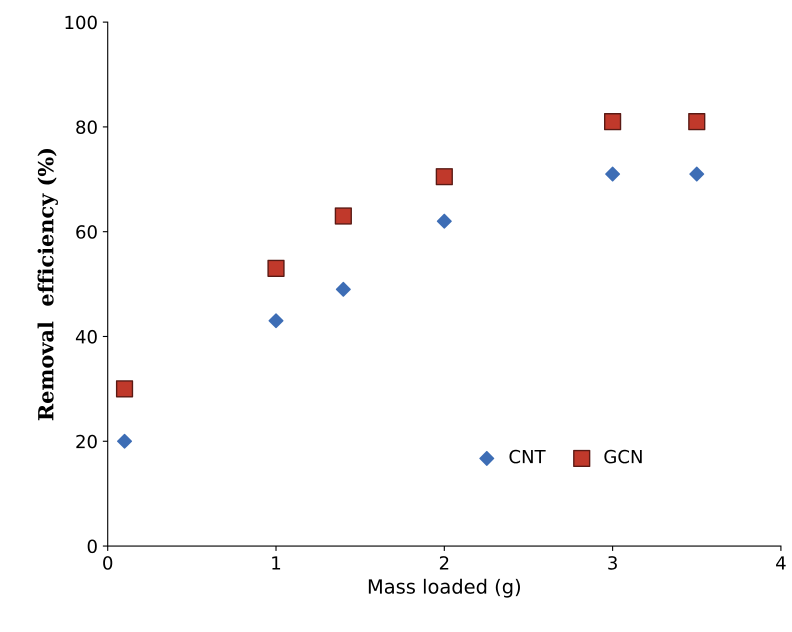  What do you see at coordinates (623, 457) in the screenshot?
I see `legend-label: GCN` at bounding box center [623, 457].